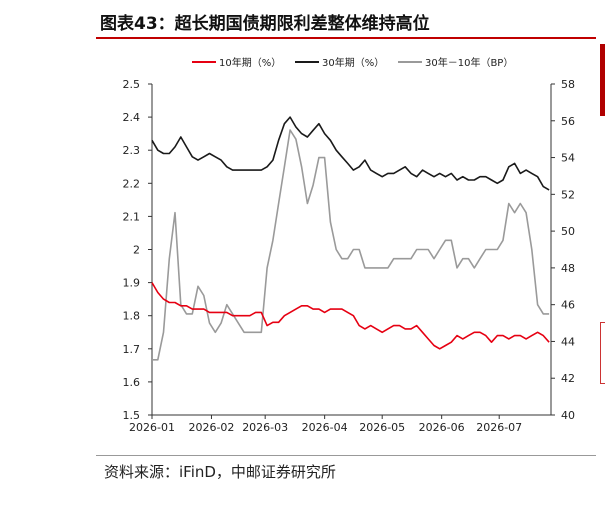 Image resolution: width=605 pixels, height=519 pixels. Describe the element at coordinates (132, 216) in the screenshot. I see `left-tick-label: 2.1` at that location.